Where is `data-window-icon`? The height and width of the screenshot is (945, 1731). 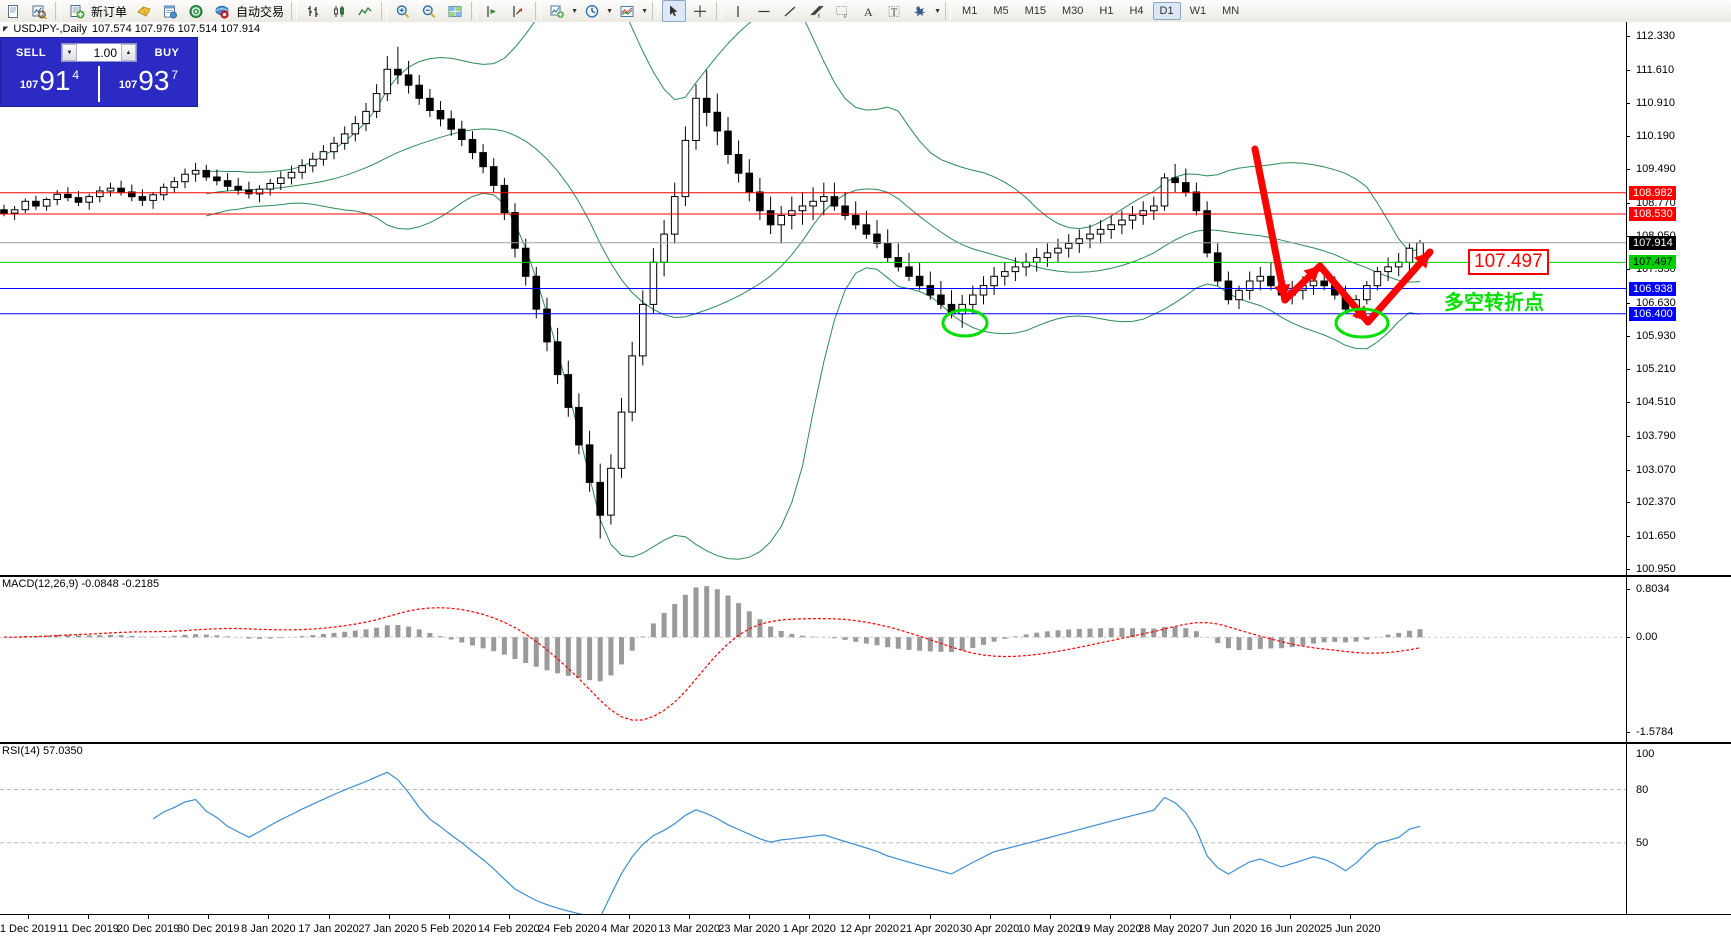 data-window-icon is located at coordinates (170, 11).